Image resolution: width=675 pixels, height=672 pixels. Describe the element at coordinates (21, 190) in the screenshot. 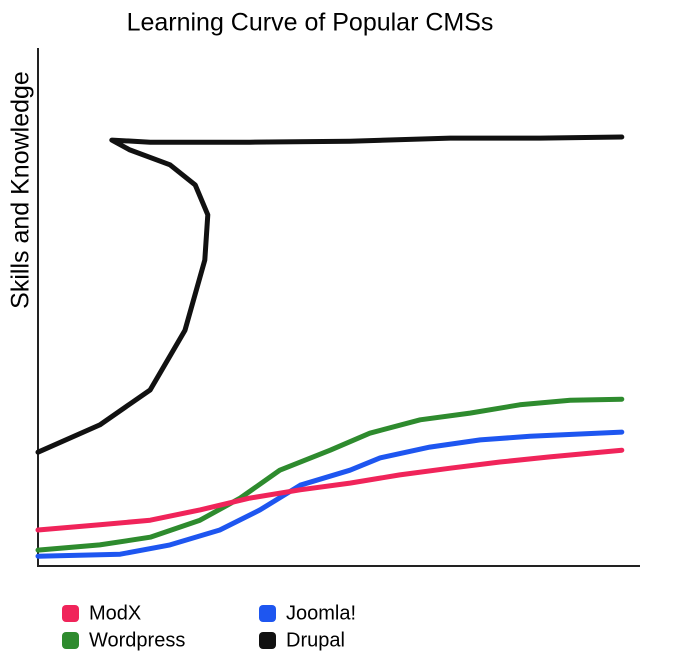

I see `y-axis-label: Skills and Knowledge` at that location.